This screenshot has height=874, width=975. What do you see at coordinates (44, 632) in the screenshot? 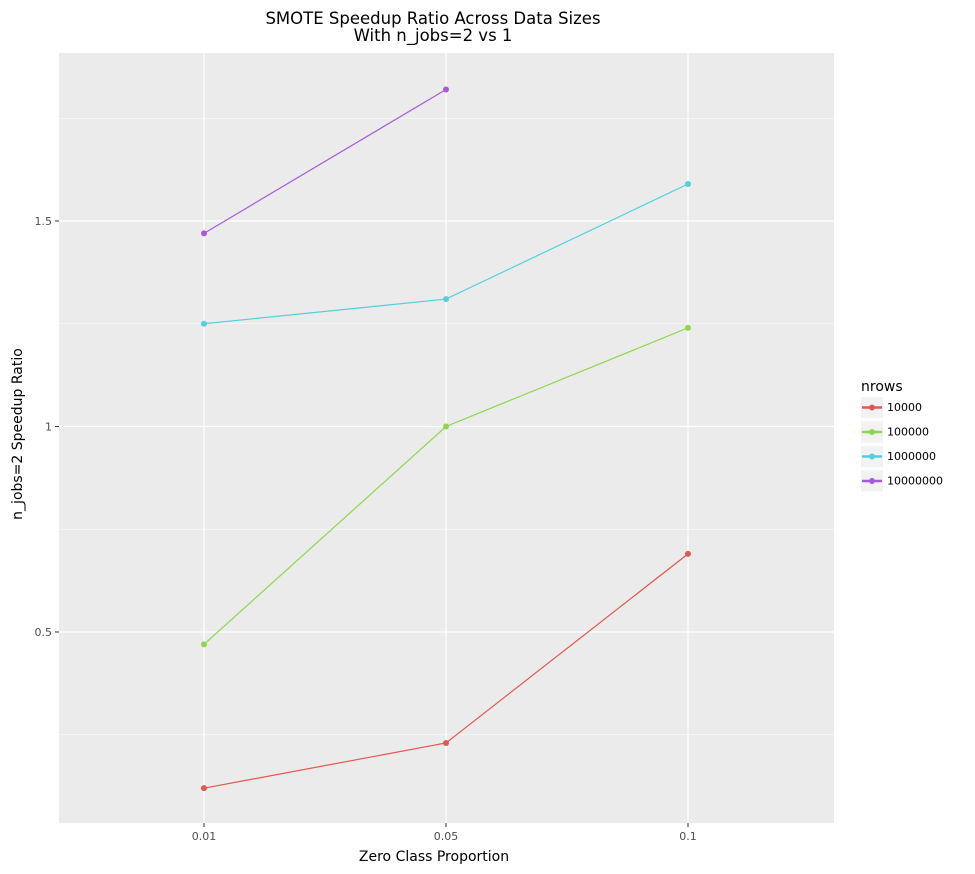
I see `y-tick-label: 0.5` at bounding box center [44, 632].